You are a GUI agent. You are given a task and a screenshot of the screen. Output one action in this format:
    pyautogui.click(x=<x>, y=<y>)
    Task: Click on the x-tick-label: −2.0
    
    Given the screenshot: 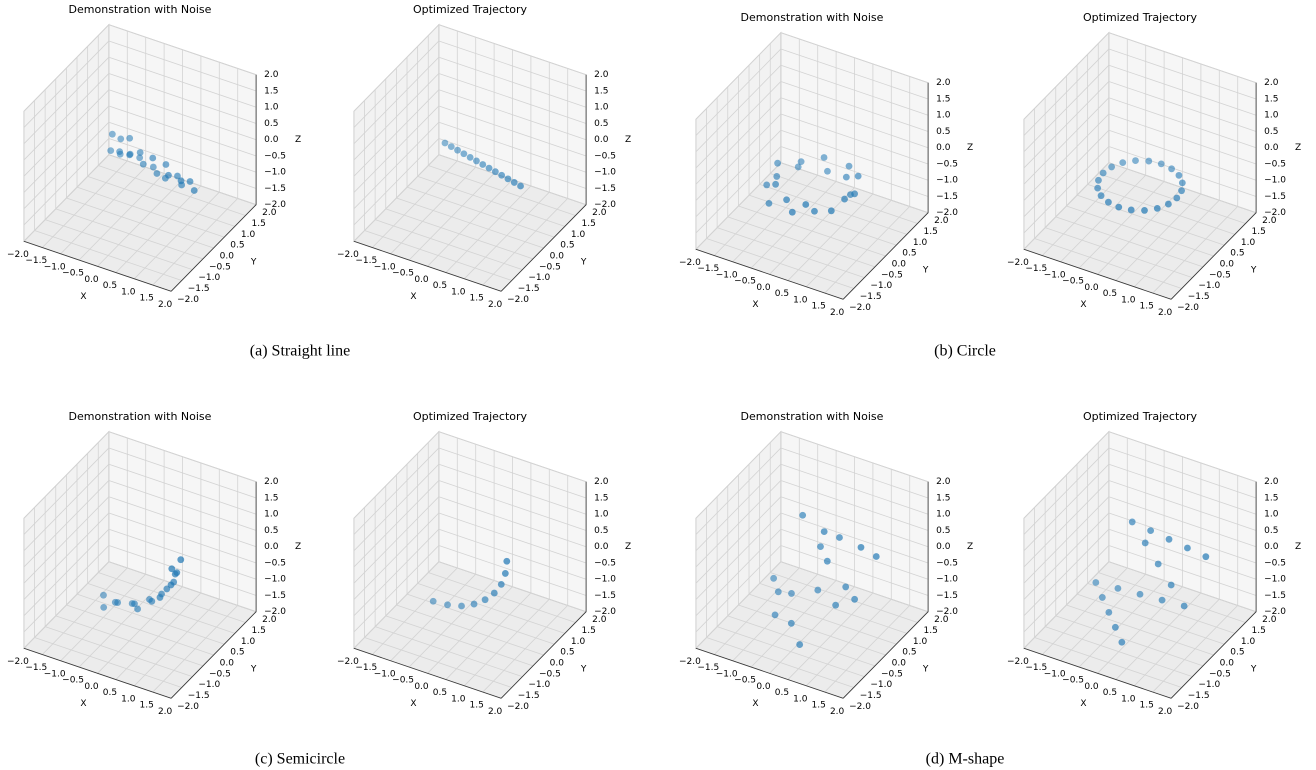 What is the action you would take?
    pyautogui.click(x=348, y=662)
    